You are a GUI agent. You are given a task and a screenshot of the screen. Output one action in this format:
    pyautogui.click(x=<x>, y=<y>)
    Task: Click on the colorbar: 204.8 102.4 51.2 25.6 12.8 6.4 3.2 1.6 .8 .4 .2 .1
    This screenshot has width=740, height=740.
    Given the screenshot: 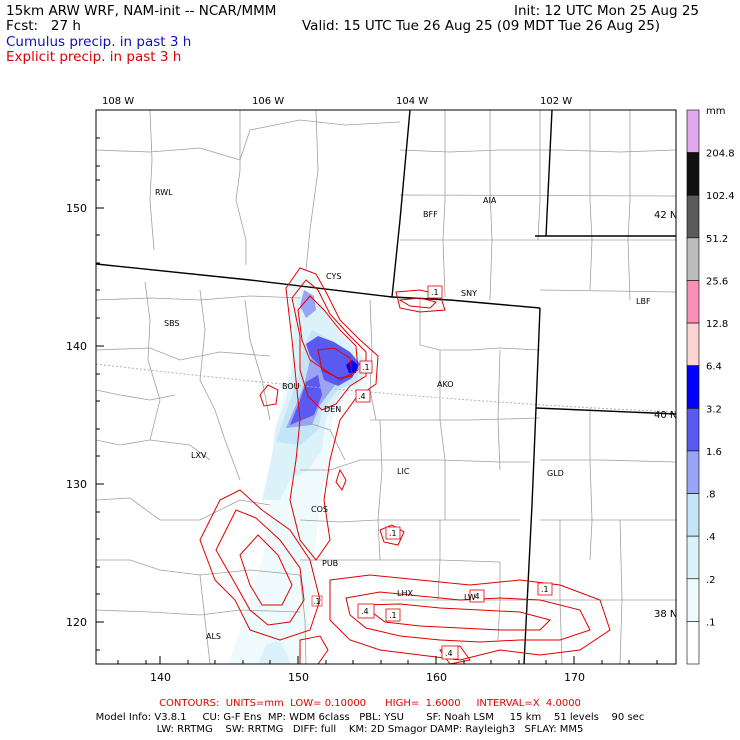 What is the action you would take?
    pyautogui.click(x=710, y=387)
    